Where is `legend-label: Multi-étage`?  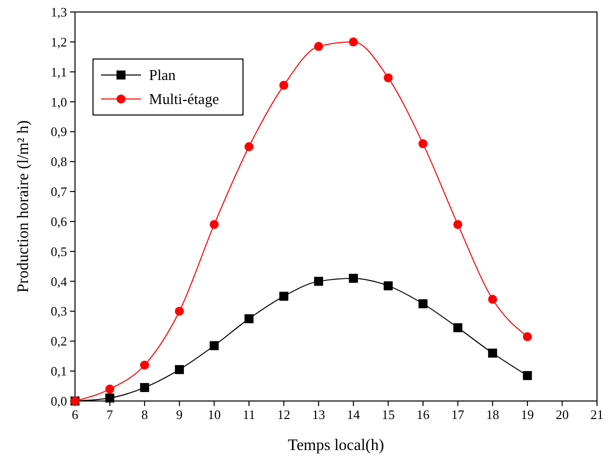
legend-label: Multi-étage is located at coordinates (184, 100).